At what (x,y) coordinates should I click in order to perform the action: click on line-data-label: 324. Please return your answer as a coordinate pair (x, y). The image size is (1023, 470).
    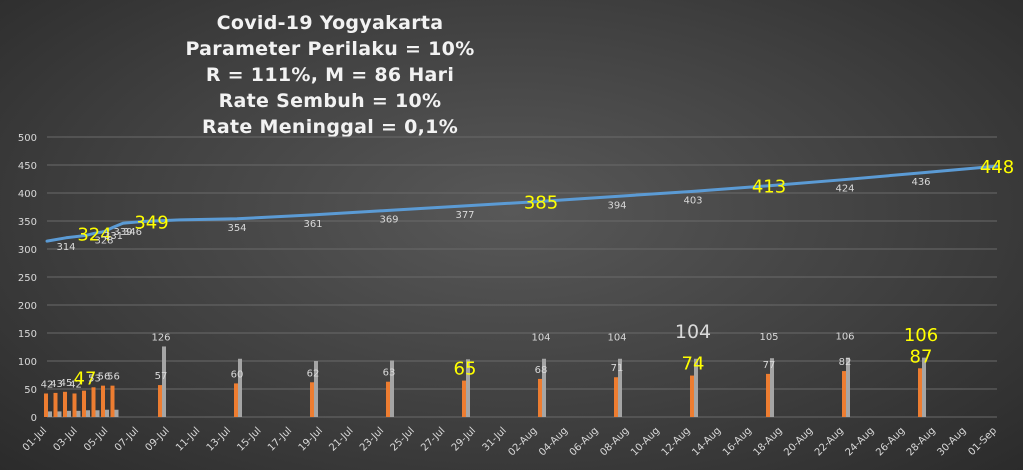
    Looking at the image, I should click on (94, 234).